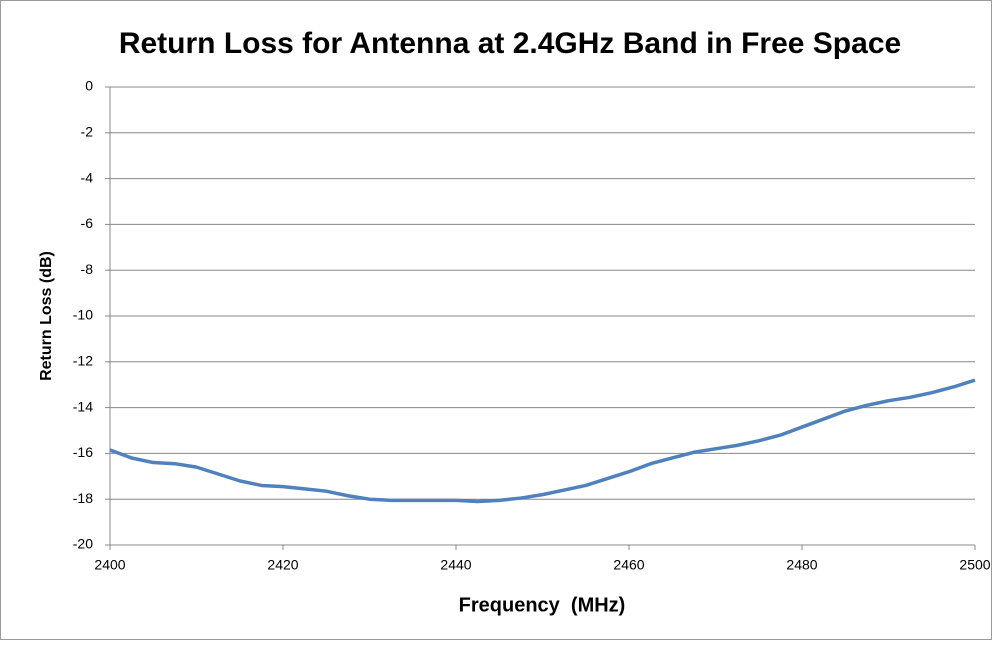  What do you see at coordinates (83, 315) in the screenshot?
I see `y-tick-label: -10` at bounding box center [83, 315].